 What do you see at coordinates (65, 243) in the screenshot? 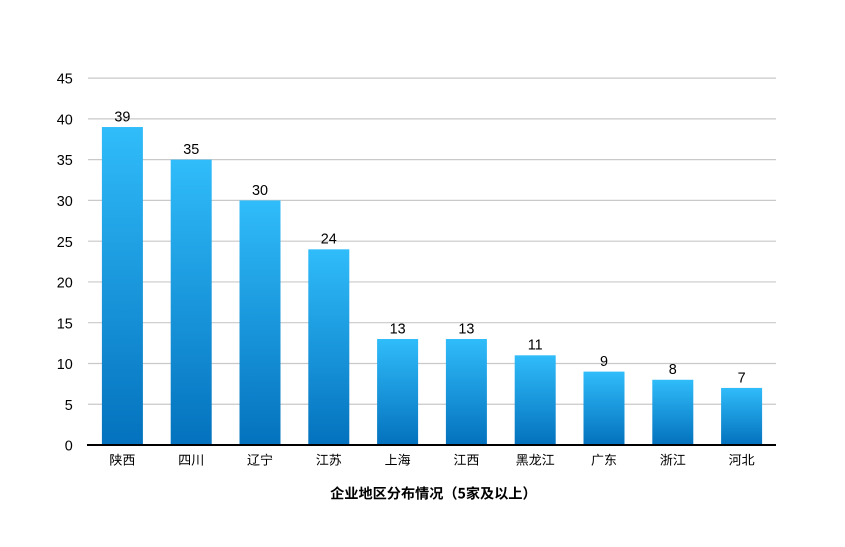
I see `svg-text: 25` at bounding box center [65, 243].